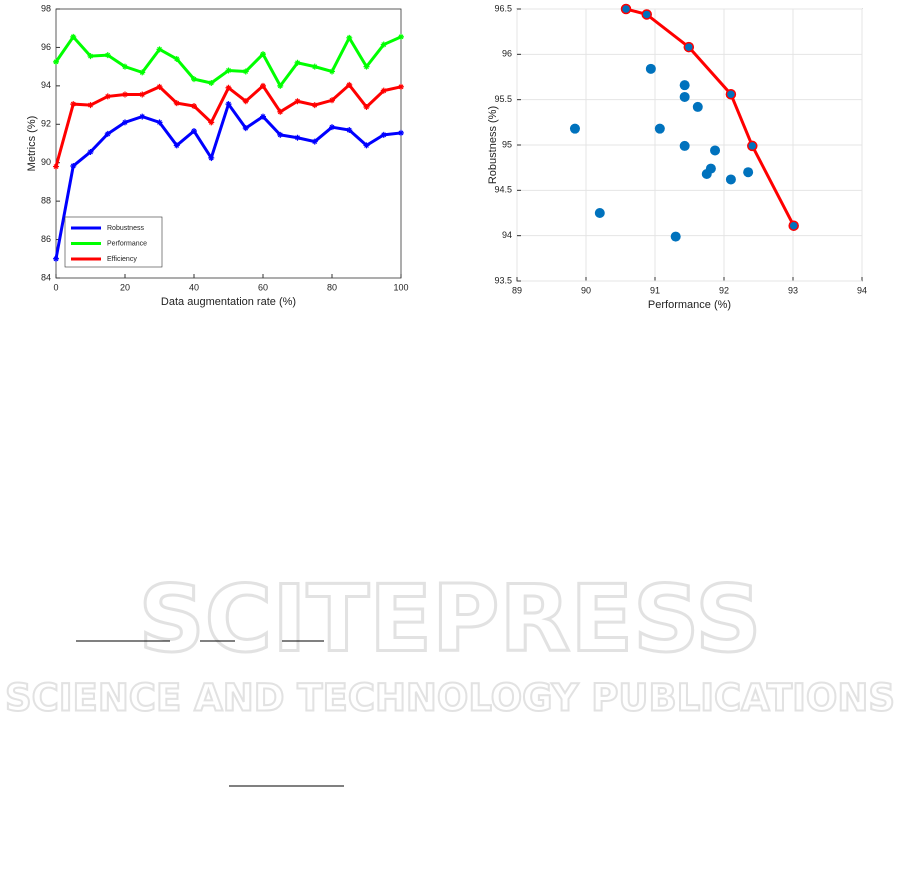 The width and height of the screenshot is (901, 884). What do you see at coordinates (689, 305) in the screenshot?
I see `x-axis-label: Performance (%)` at bounding box center [689, 305].